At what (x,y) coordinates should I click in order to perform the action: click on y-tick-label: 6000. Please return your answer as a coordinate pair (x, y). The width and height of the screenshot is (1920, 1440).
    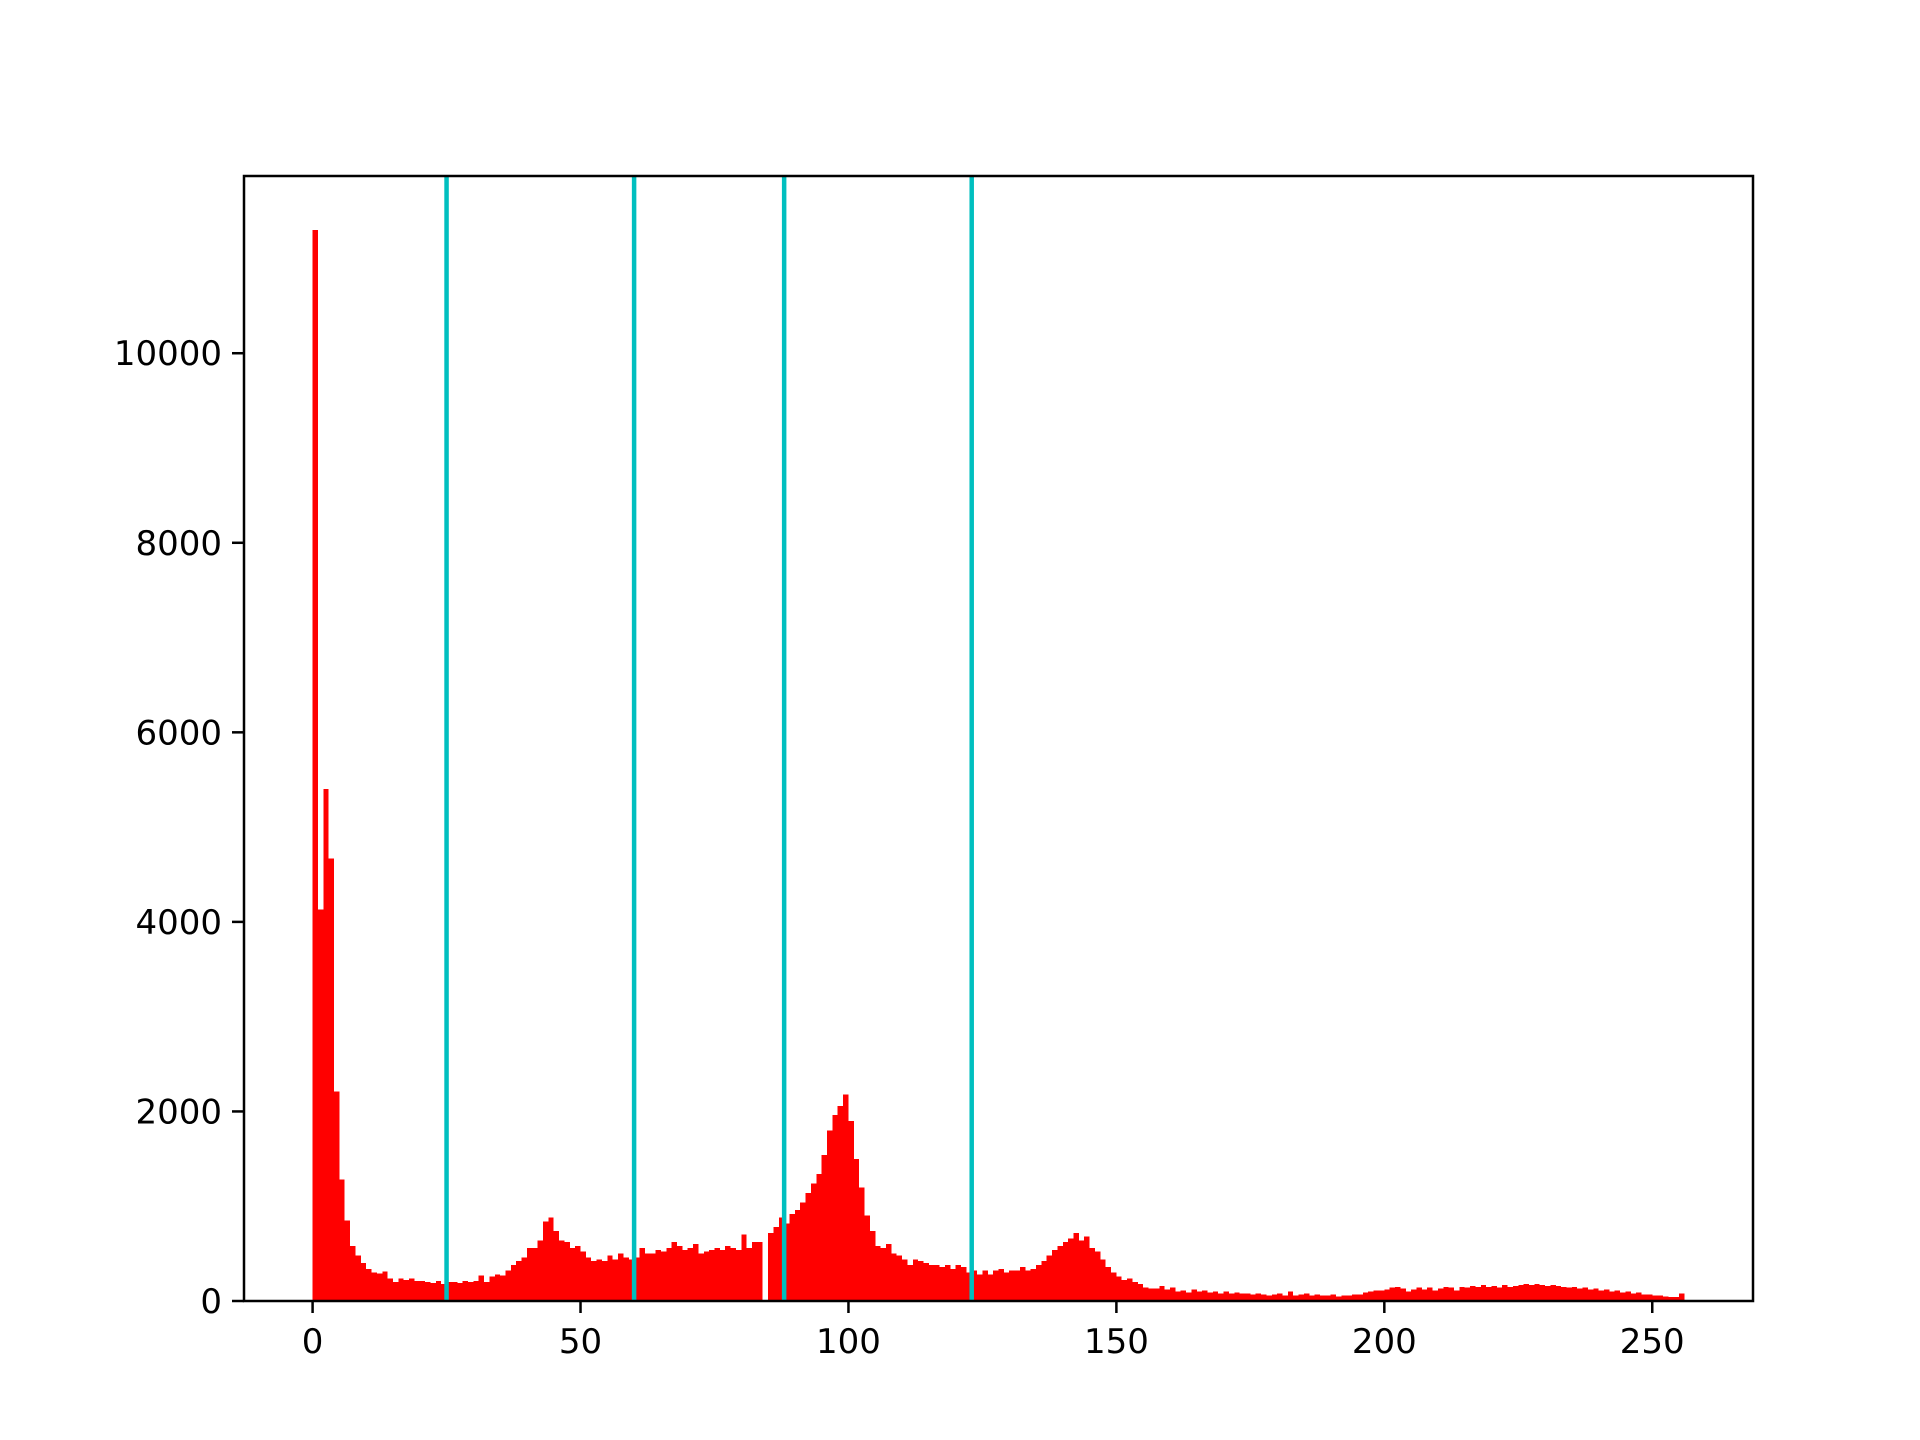
    Looking at the image, I should click on (178, 733).